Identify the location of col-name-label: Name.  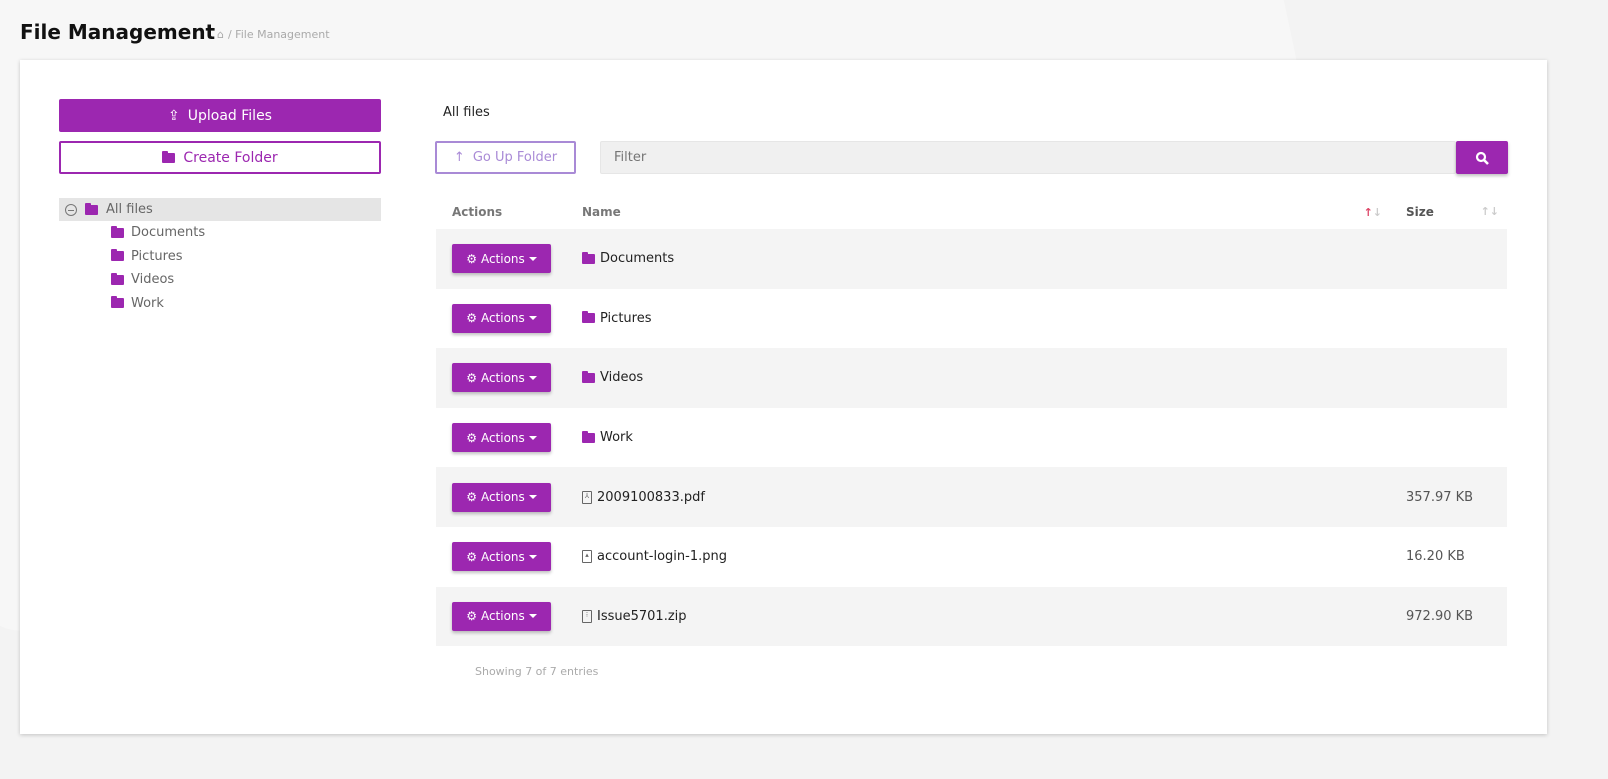
(601, 212).